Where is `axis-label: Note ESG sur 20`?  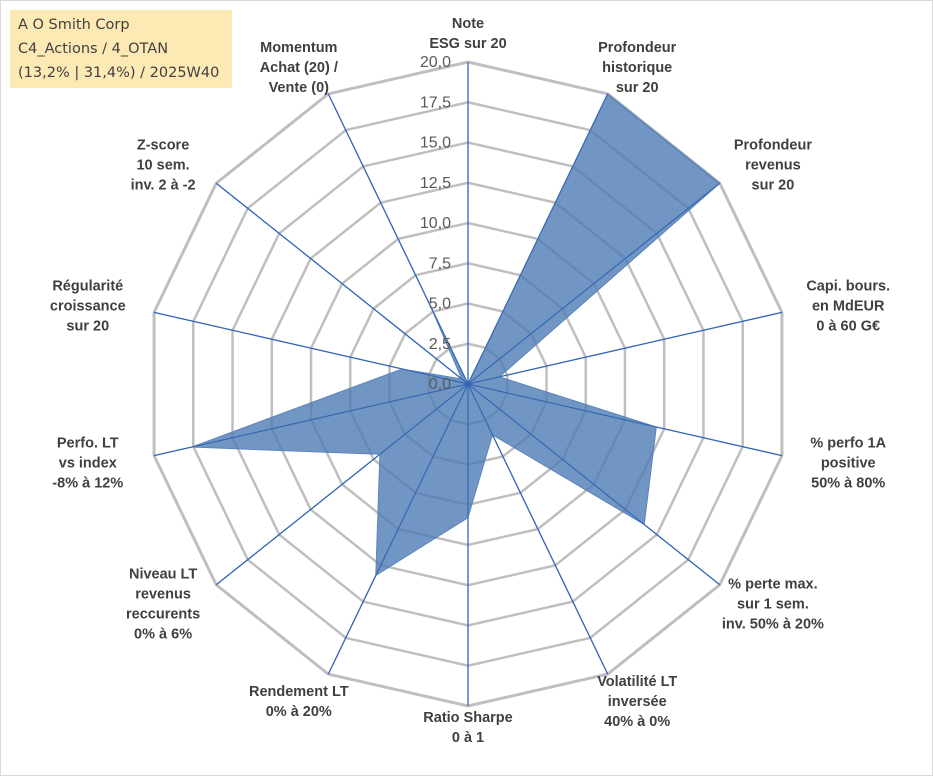 axis-label: Note ESG sur 20 is located at coordinates (467, 34).